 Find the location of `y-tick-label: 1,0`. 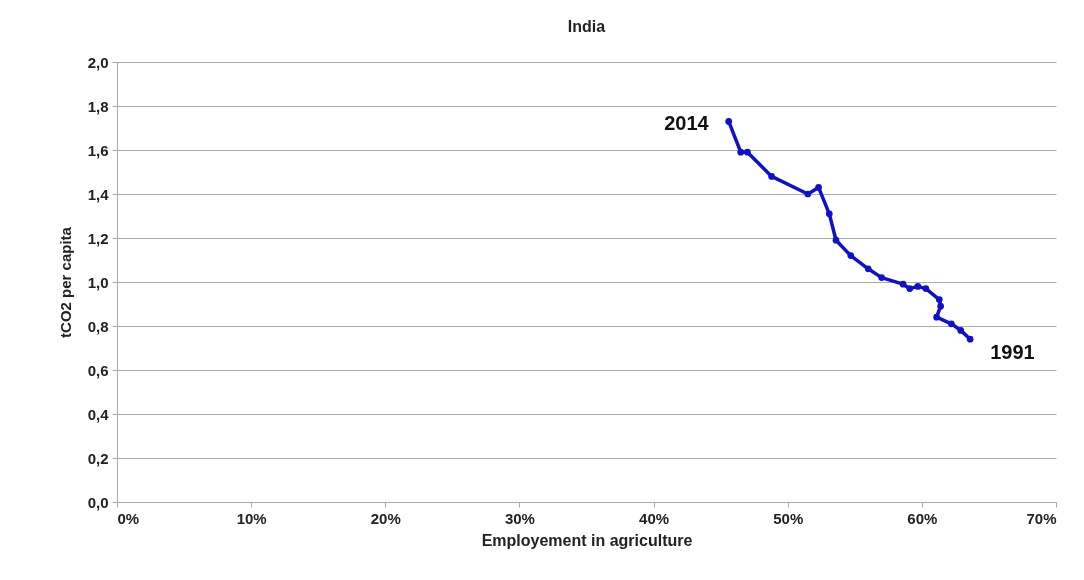

y-tick-label: 1,0 is located at coordinates (98, 282).